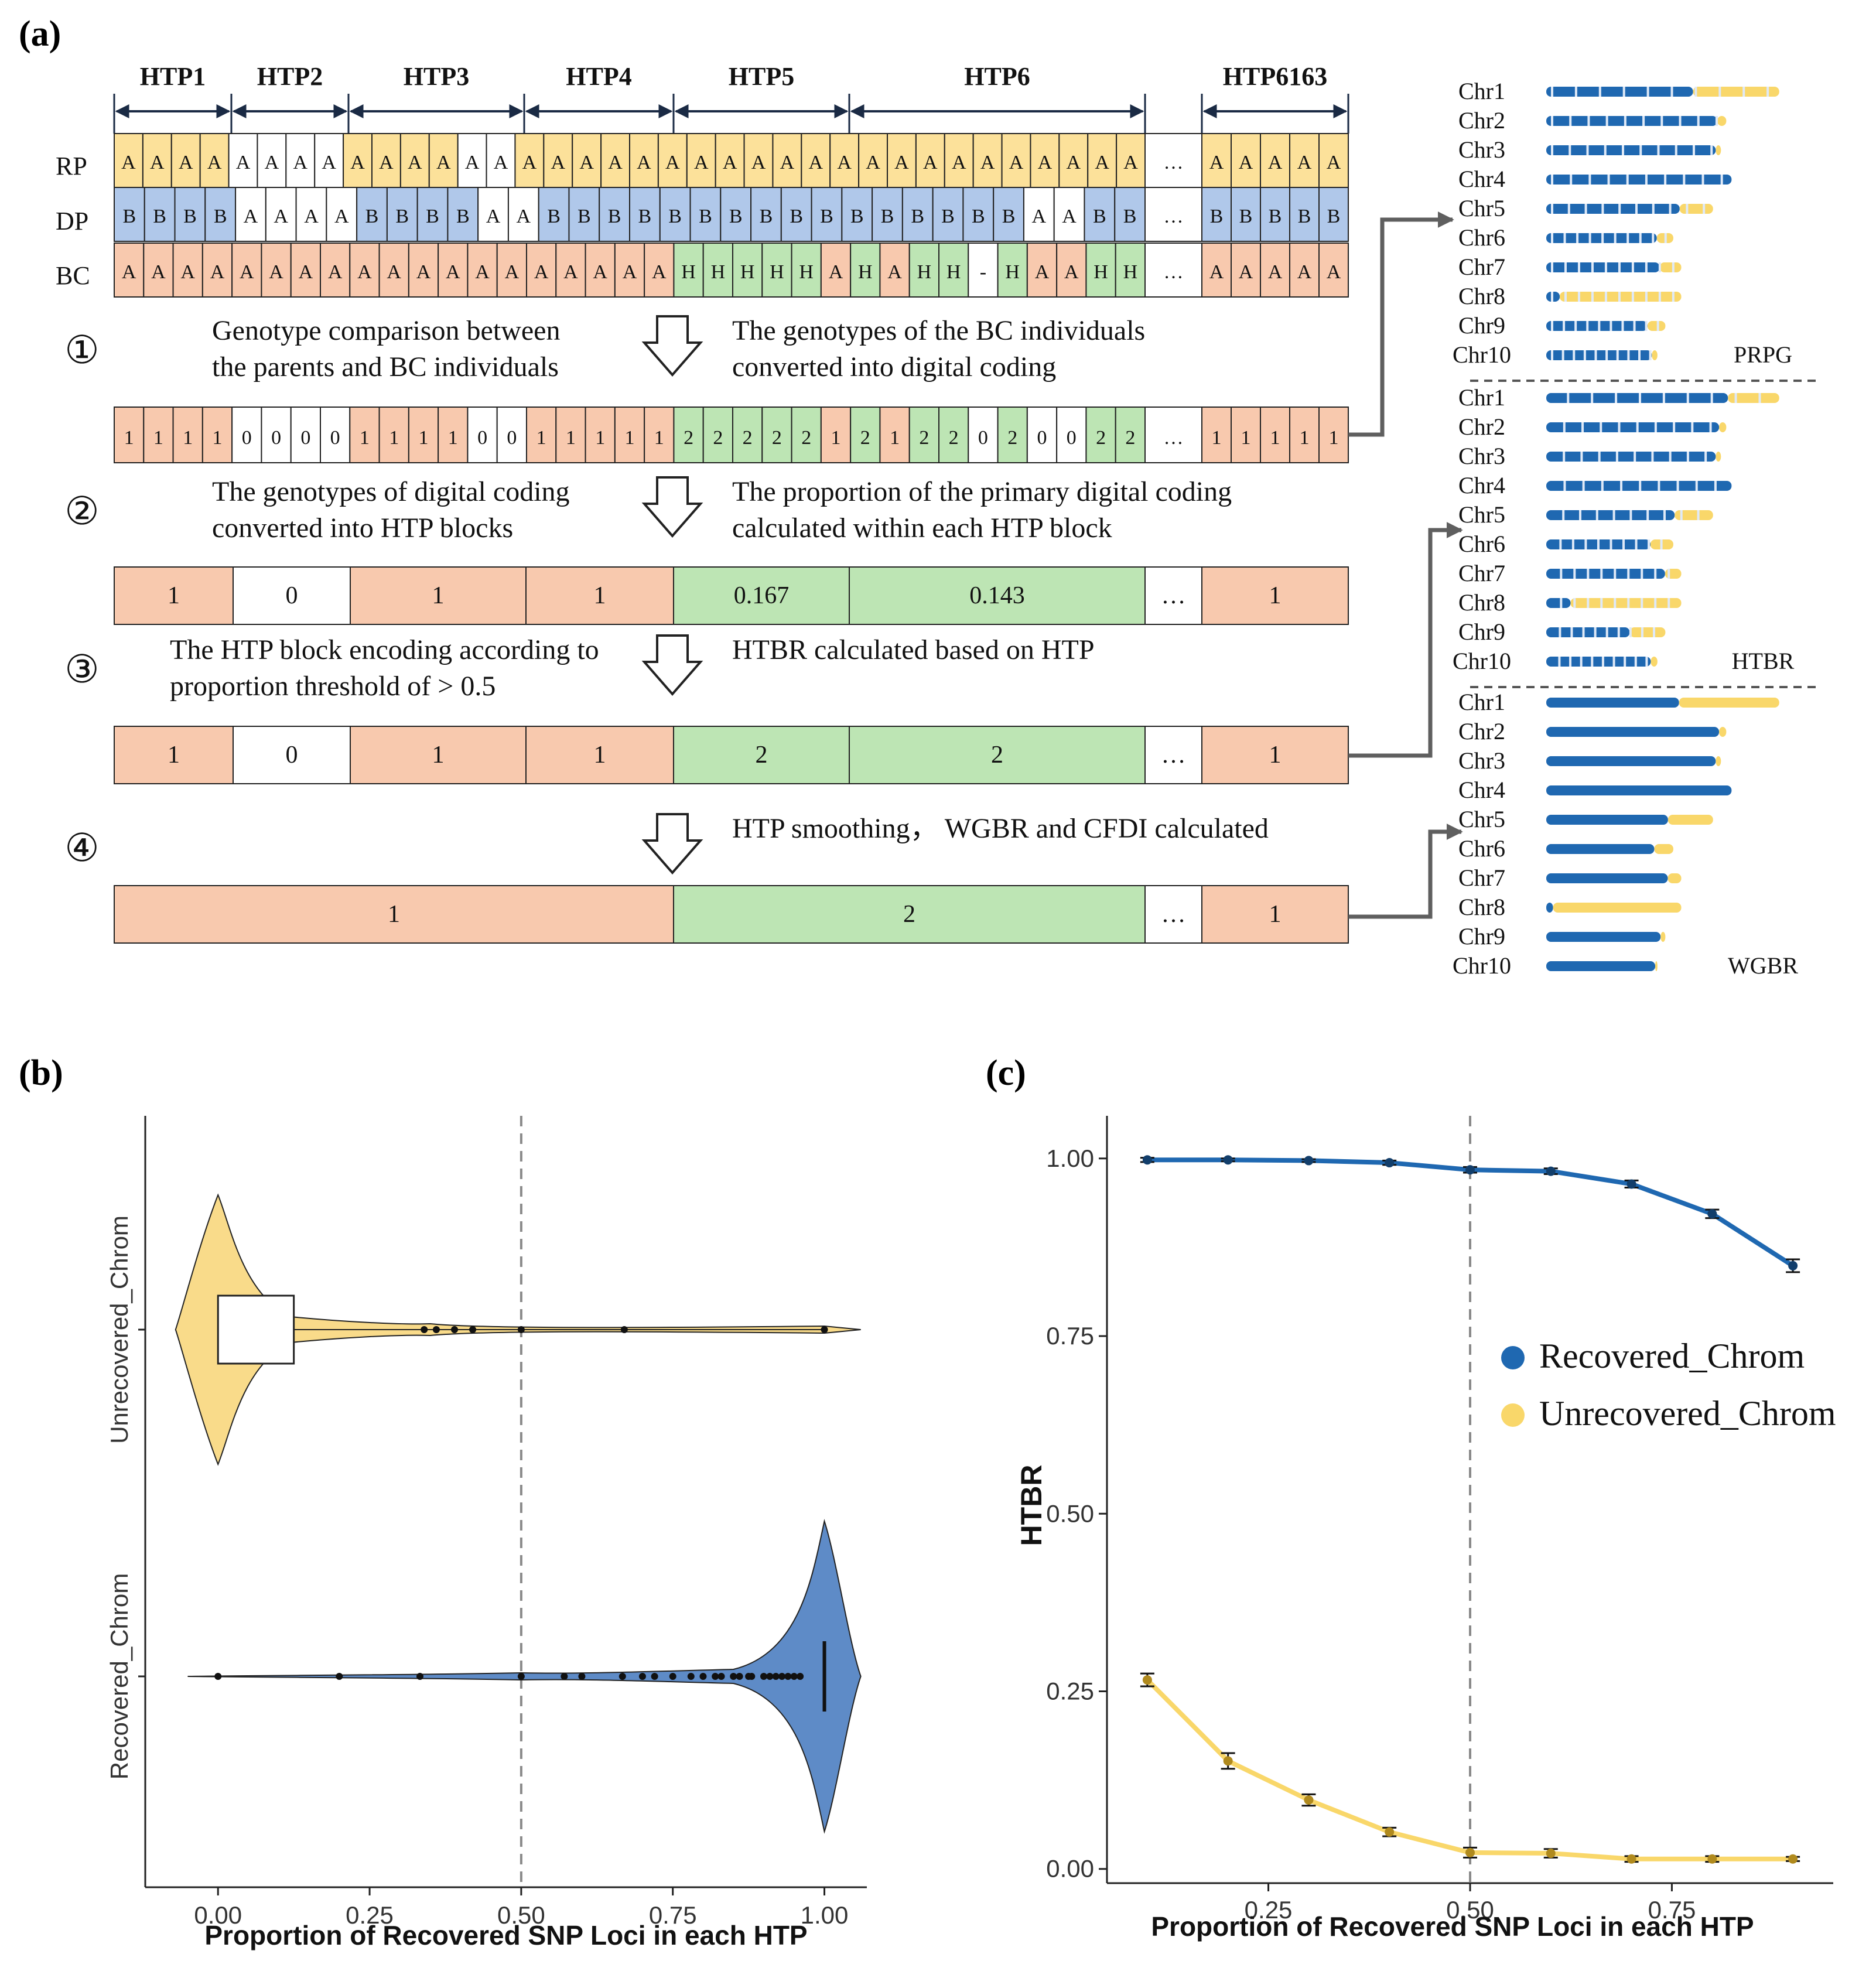 This screenshot has width=1876, height=1971. I want to click on code-cell-text: 2, so click(1101, 438).